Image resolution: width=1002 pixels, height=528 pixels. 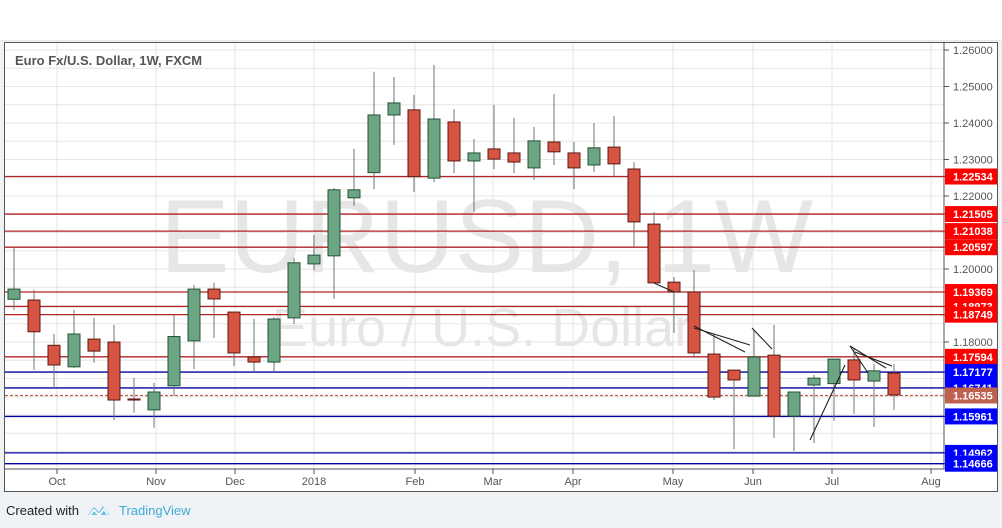 I want to click on price-tag-label: 1.17594, so click(x=973, y=358).